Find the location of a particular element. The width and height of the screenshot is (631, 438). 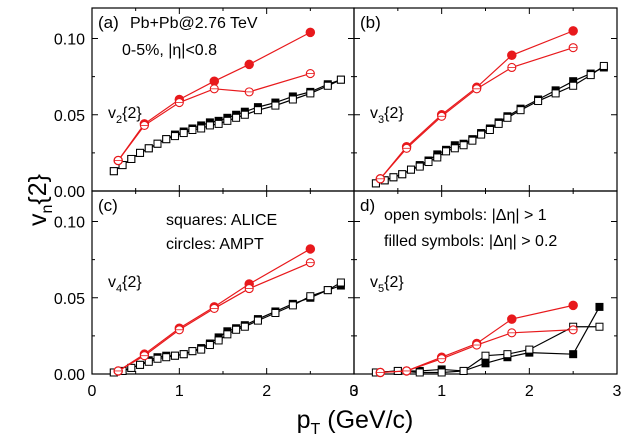

series-alice_filled is located at coordinates (487, 339).